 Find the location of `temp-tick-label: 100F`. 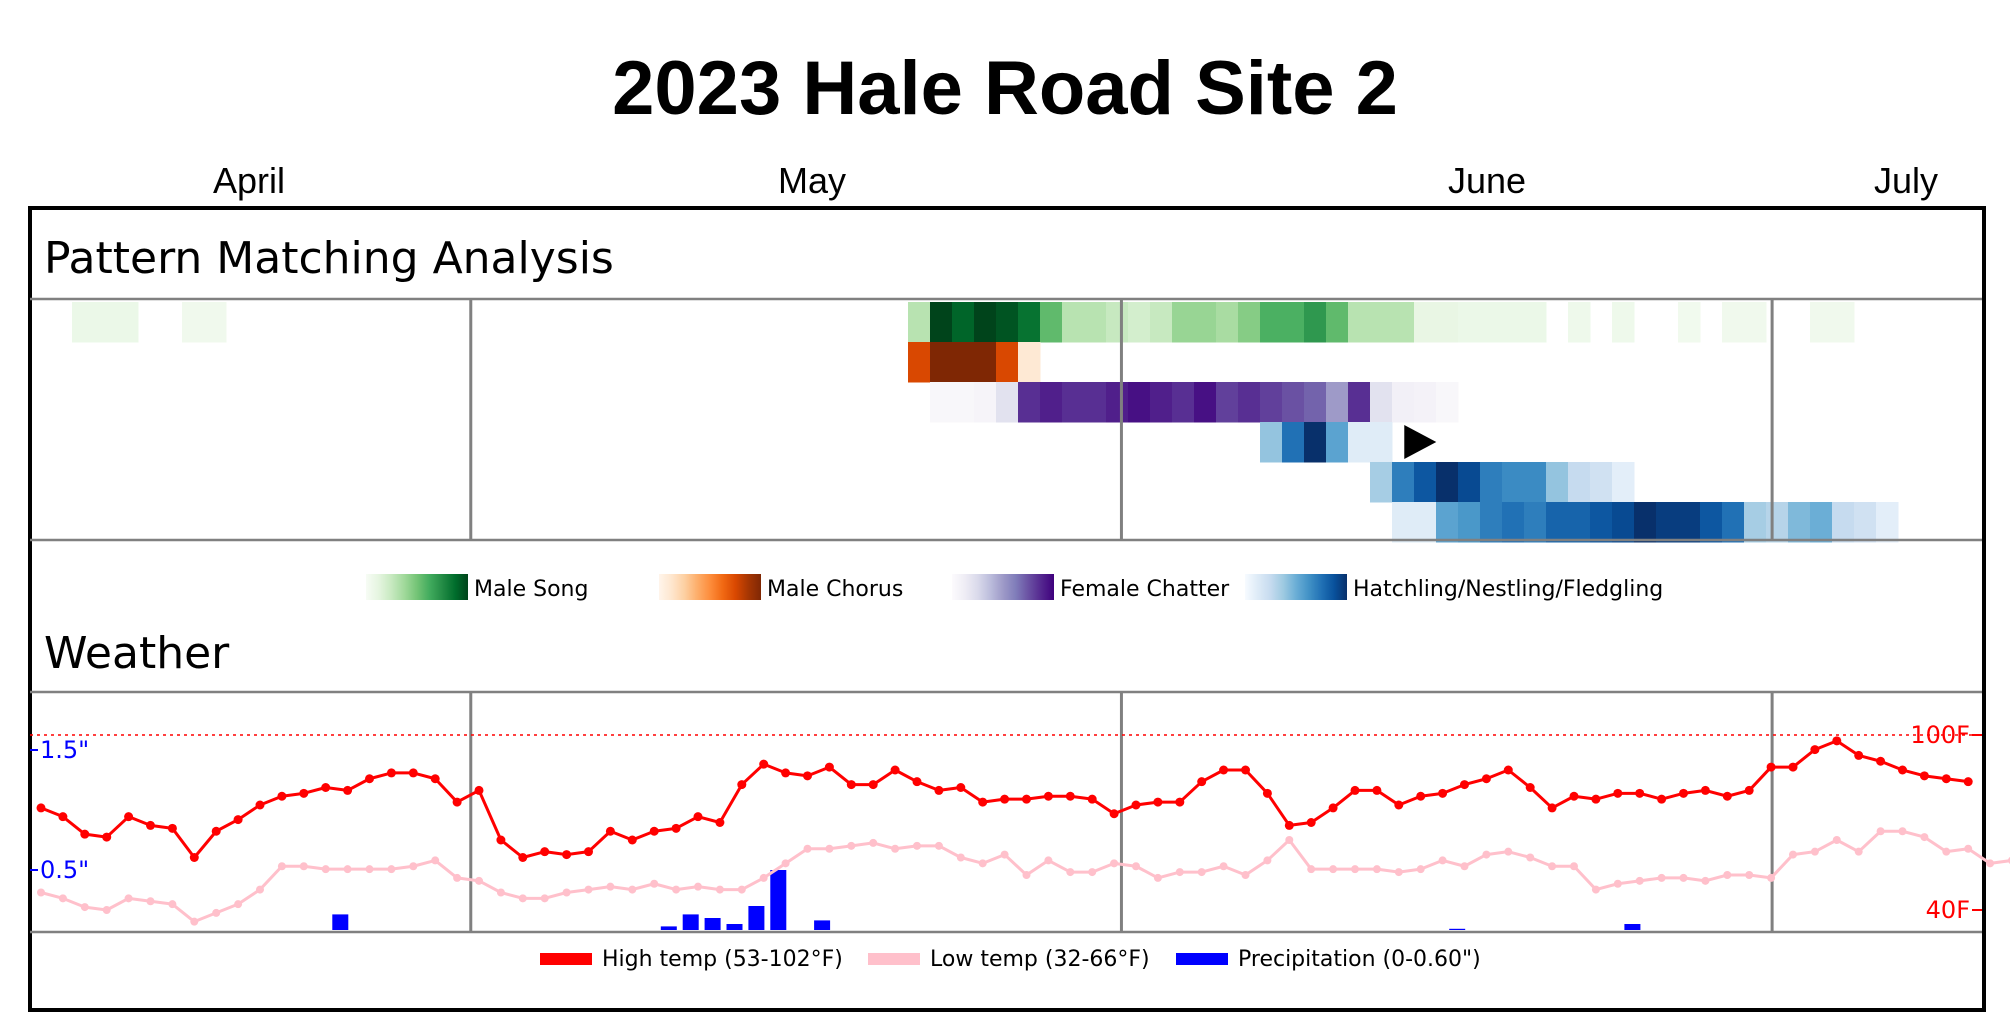

temp-tick-label: 100F is located at coordinates (1940, 735).